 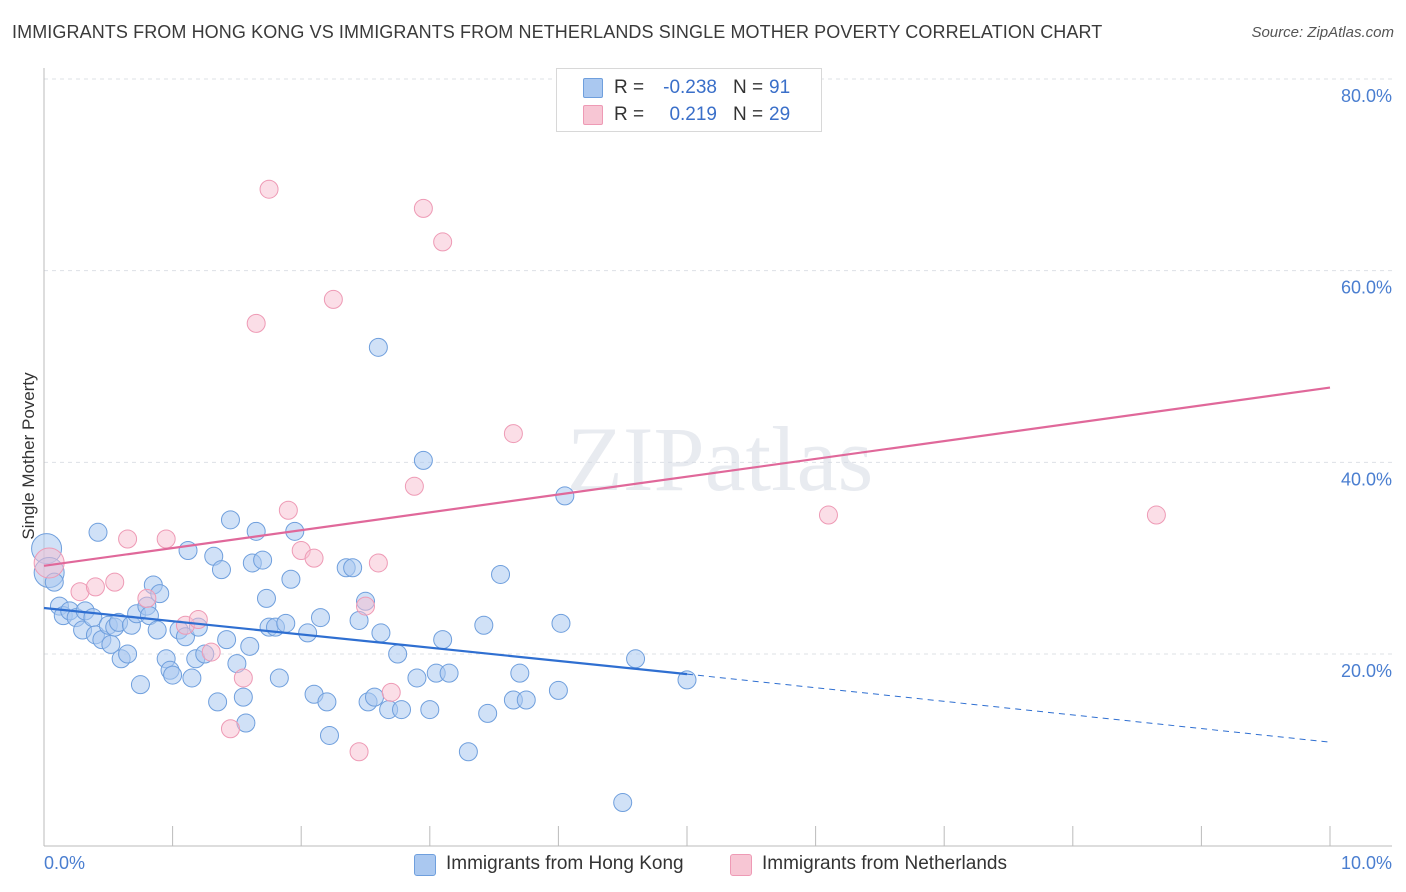 I want to click on trend-line-hong-kong, so click(x=365, y=641).